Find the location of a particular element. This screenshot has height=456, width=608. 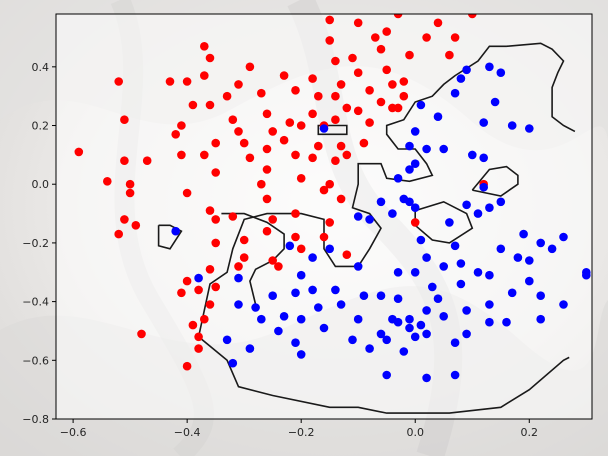

x-tick-label: −0.6 is located at coordinates (73, 432).